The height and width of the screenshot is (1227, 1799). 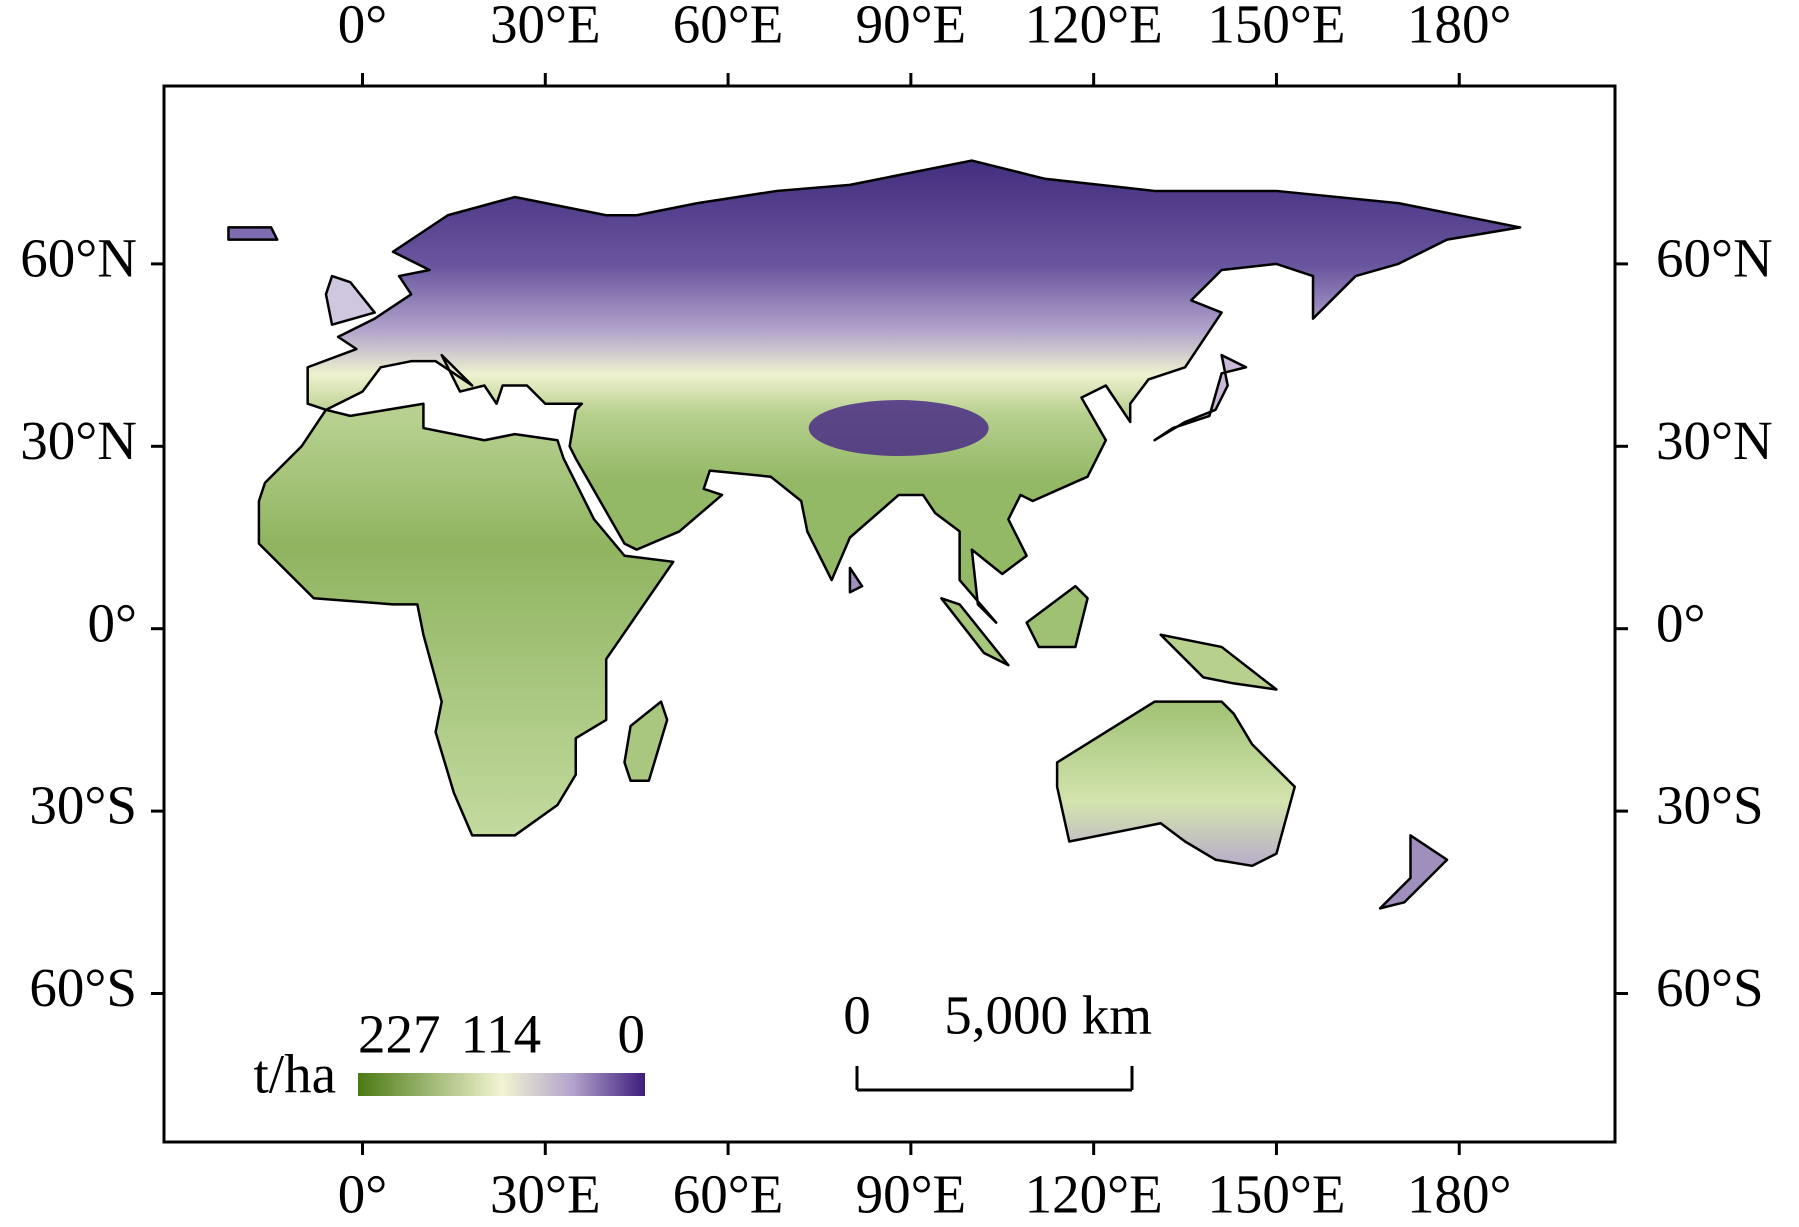 What do you see at coordinates (1057, 616) in the screenshot?
I see `borneo` at bounding box center [1057, 616].